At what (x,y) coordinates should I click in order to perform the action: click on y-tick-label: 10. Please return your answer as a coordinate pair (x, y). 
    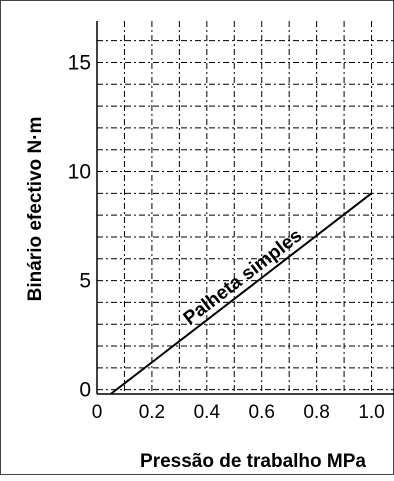
    Looking at the image, I should click on (79, 172).